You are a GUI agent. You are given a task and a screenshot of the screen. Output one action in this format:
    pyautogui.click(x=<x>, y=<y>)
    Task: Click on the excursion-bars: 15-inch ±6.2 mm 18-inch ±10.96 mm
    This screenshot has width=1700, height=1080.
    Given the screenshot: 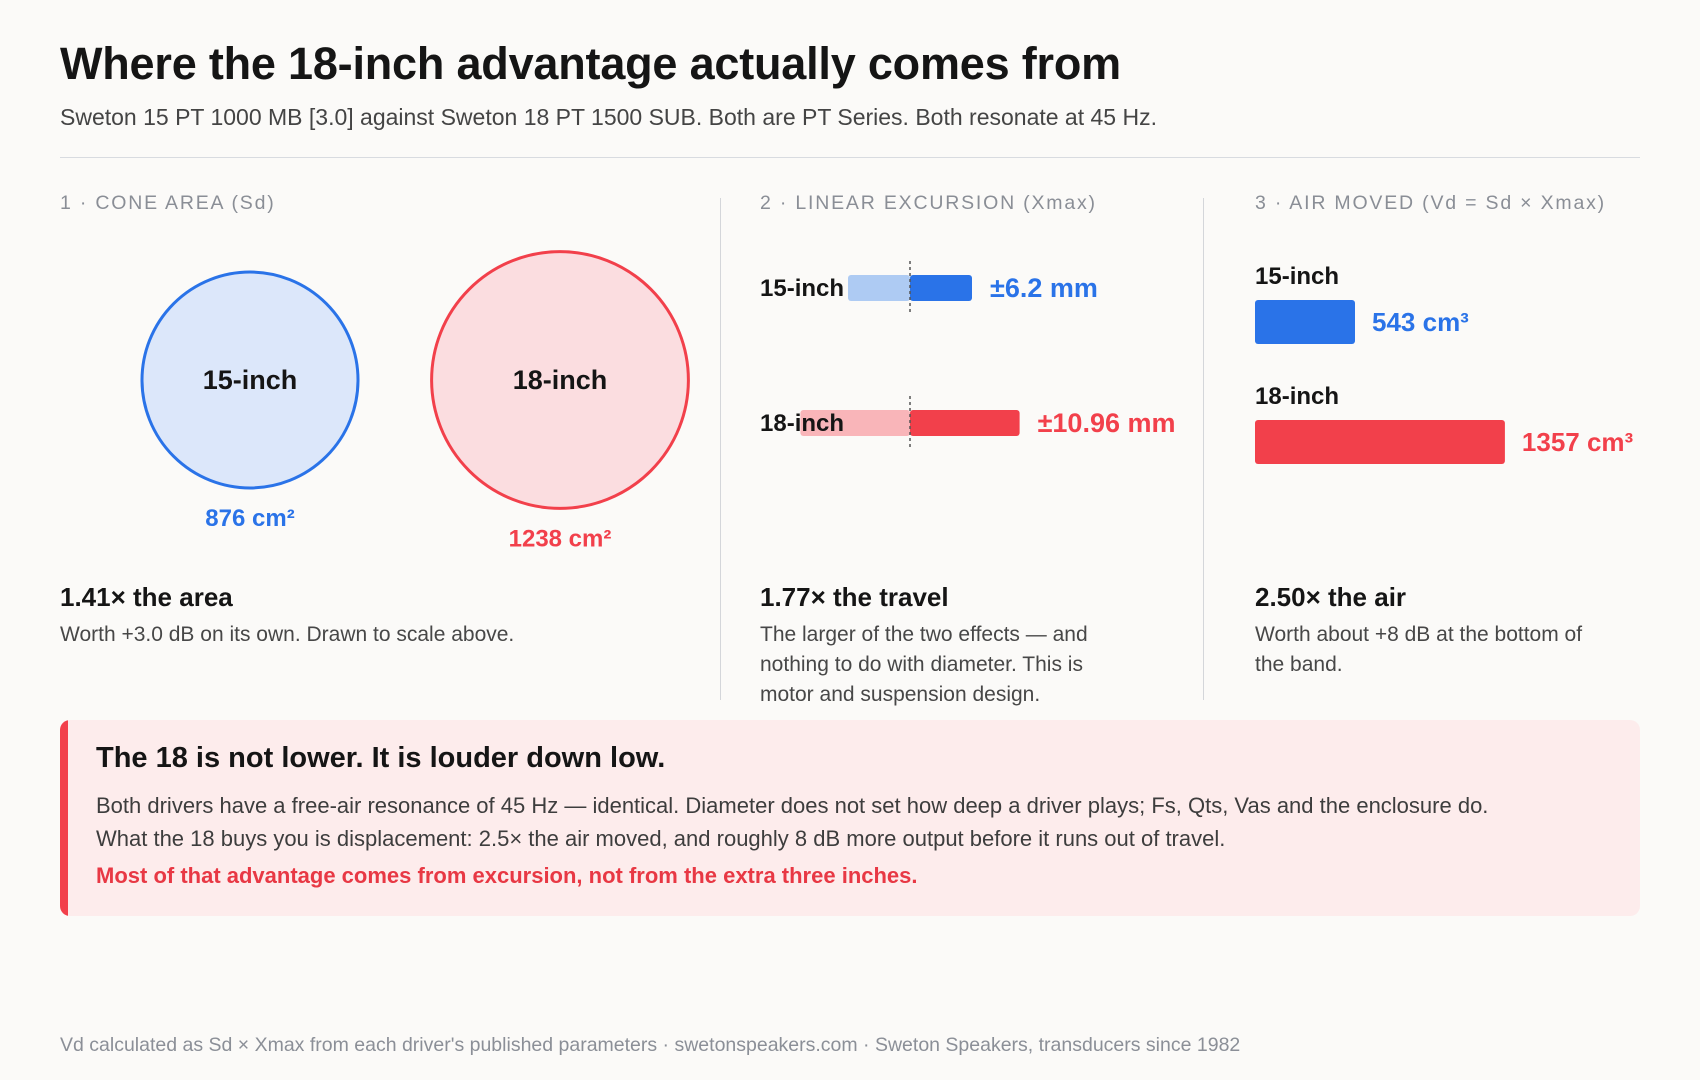 What is the action you would take?
    pyautogui.click(x=968, y=355)
    